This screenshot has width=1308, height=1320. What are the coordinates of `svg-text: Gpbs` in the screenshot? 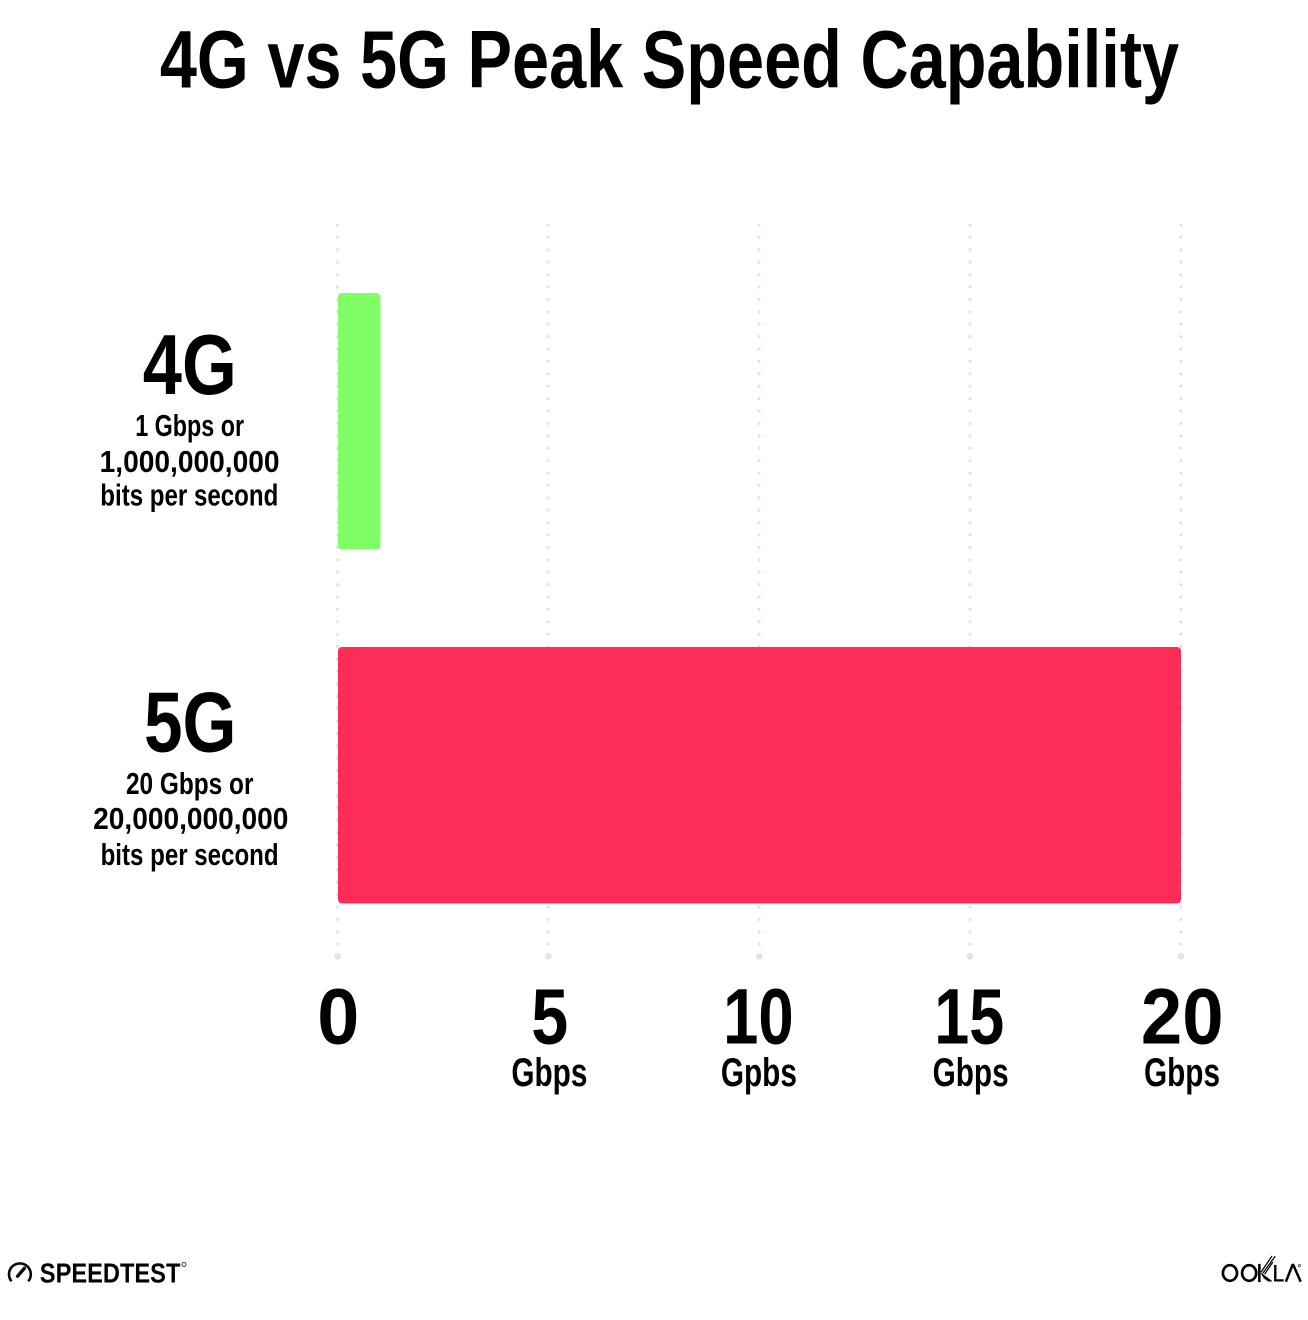 It's located at (759, 1073).